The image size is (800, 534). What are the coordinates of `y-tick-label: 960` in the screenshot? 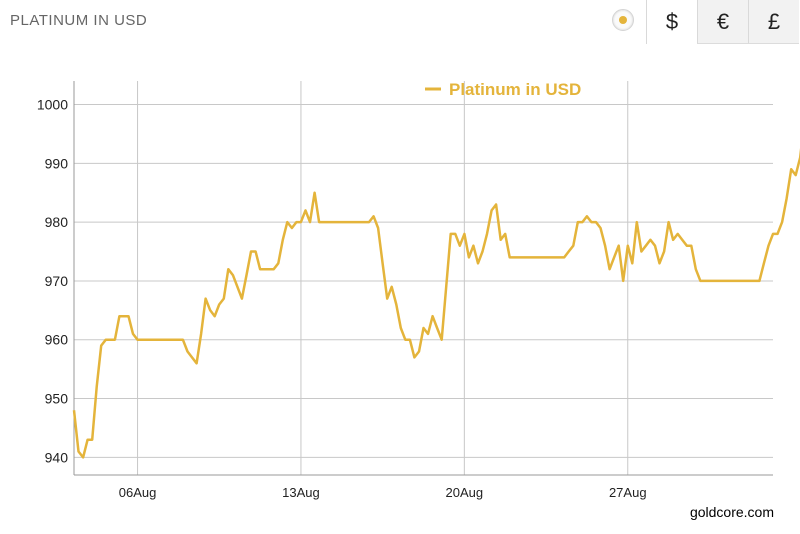 It's located at (57, 340).